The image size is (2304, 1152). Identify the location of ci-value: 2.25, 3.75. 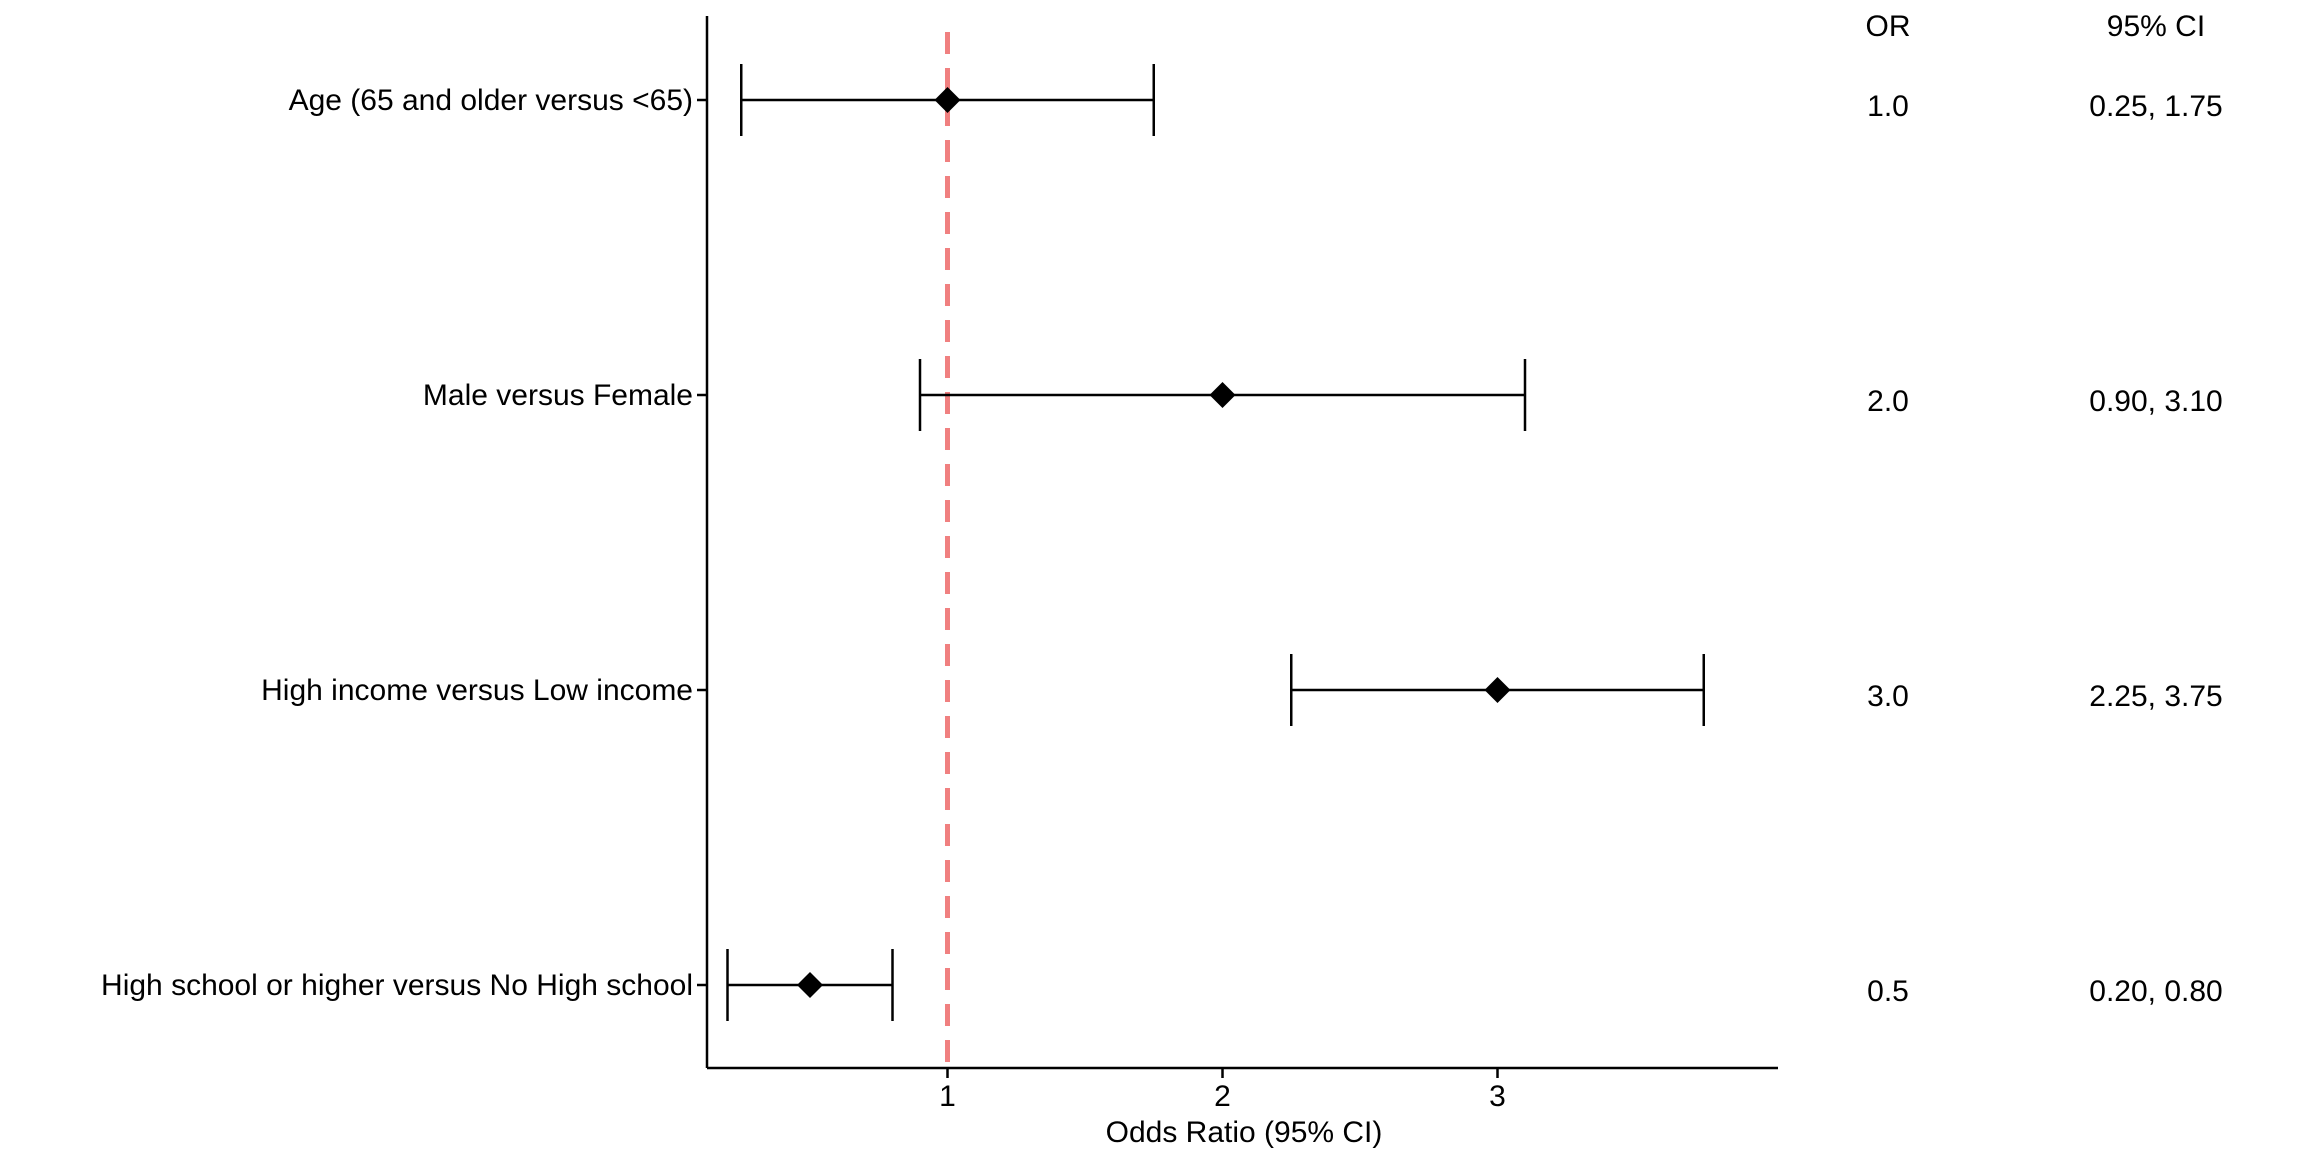
(2155, 696).